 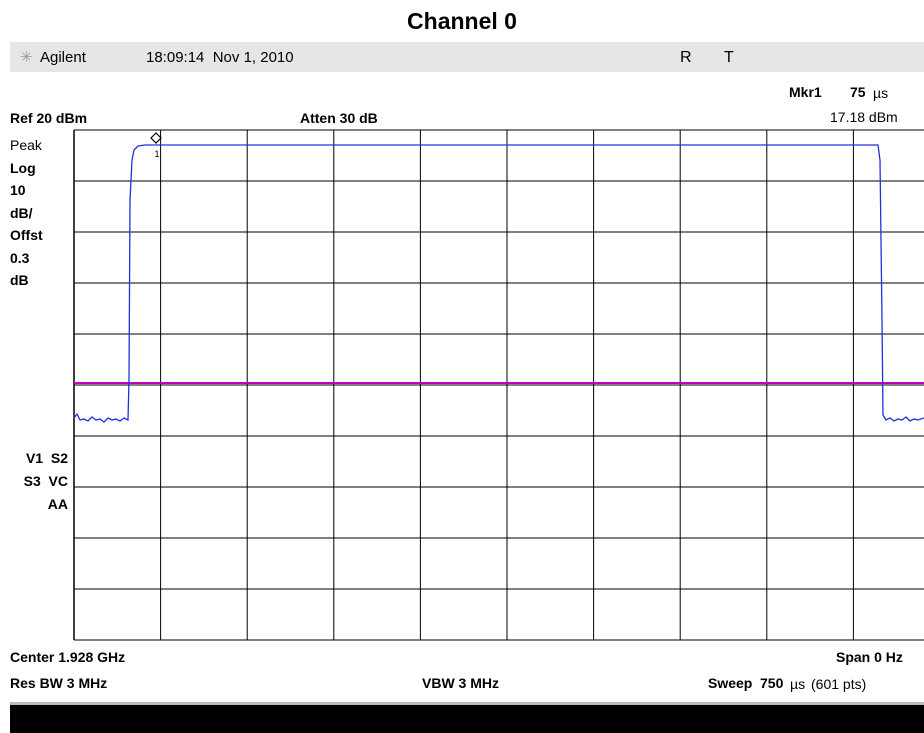 What do you see at coordinates (686, 57) in the screenshot?
I see `indicator: R` at bounding box center [686, 57].